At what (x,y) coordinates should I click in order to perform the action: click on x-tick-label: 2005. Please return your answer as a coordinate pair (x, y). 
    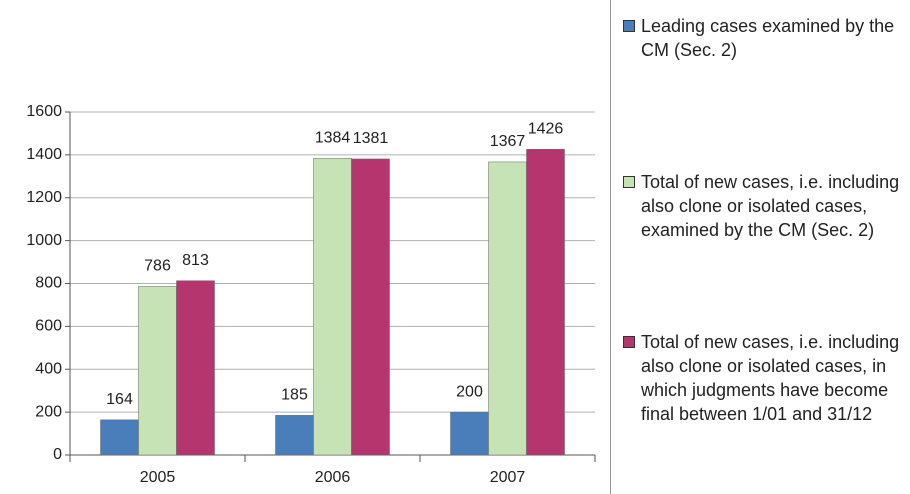
    Looking at the image, I should click on (158, 477).